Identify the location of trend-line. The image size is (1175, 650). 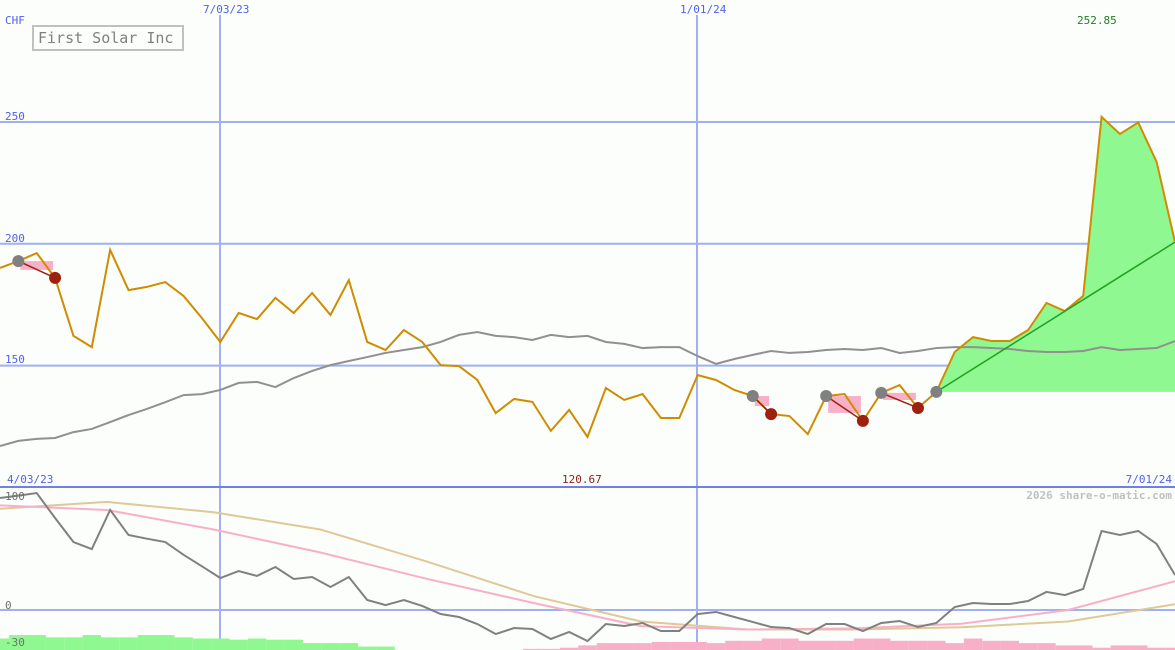
(1055, 317).